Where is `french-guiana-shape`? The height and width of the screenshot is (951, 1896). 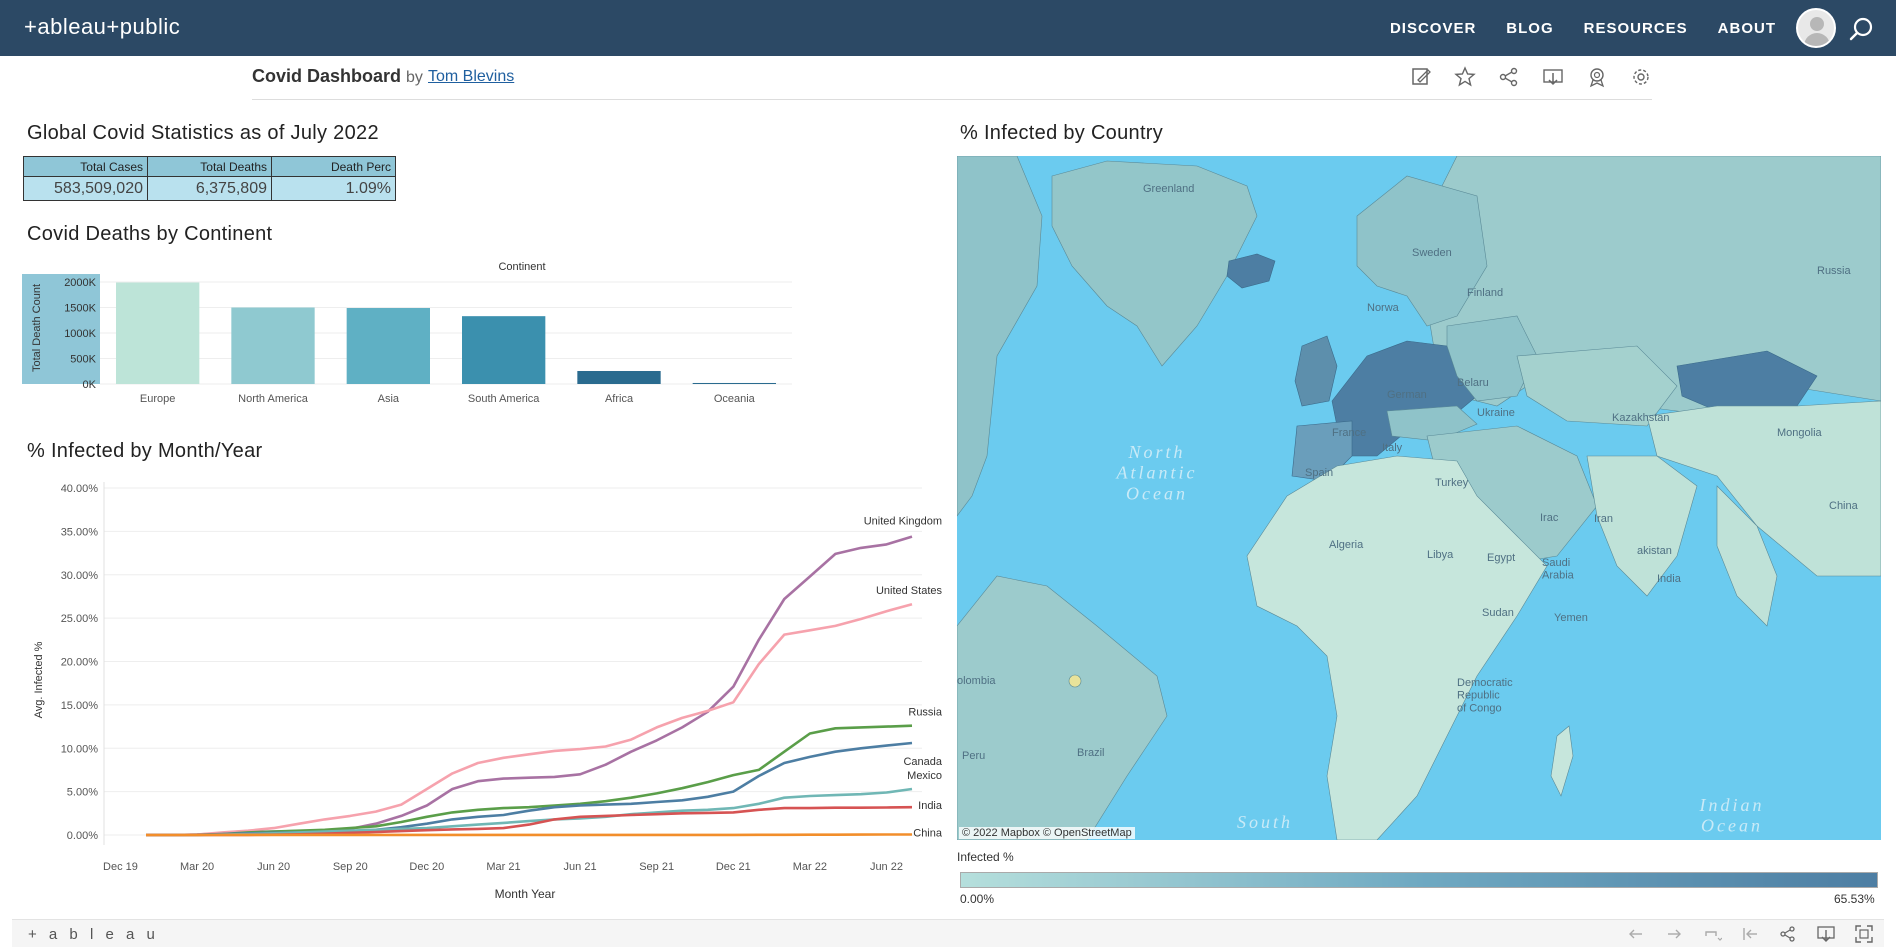
french-guiana-shape is located at coordinates (1075, 681).